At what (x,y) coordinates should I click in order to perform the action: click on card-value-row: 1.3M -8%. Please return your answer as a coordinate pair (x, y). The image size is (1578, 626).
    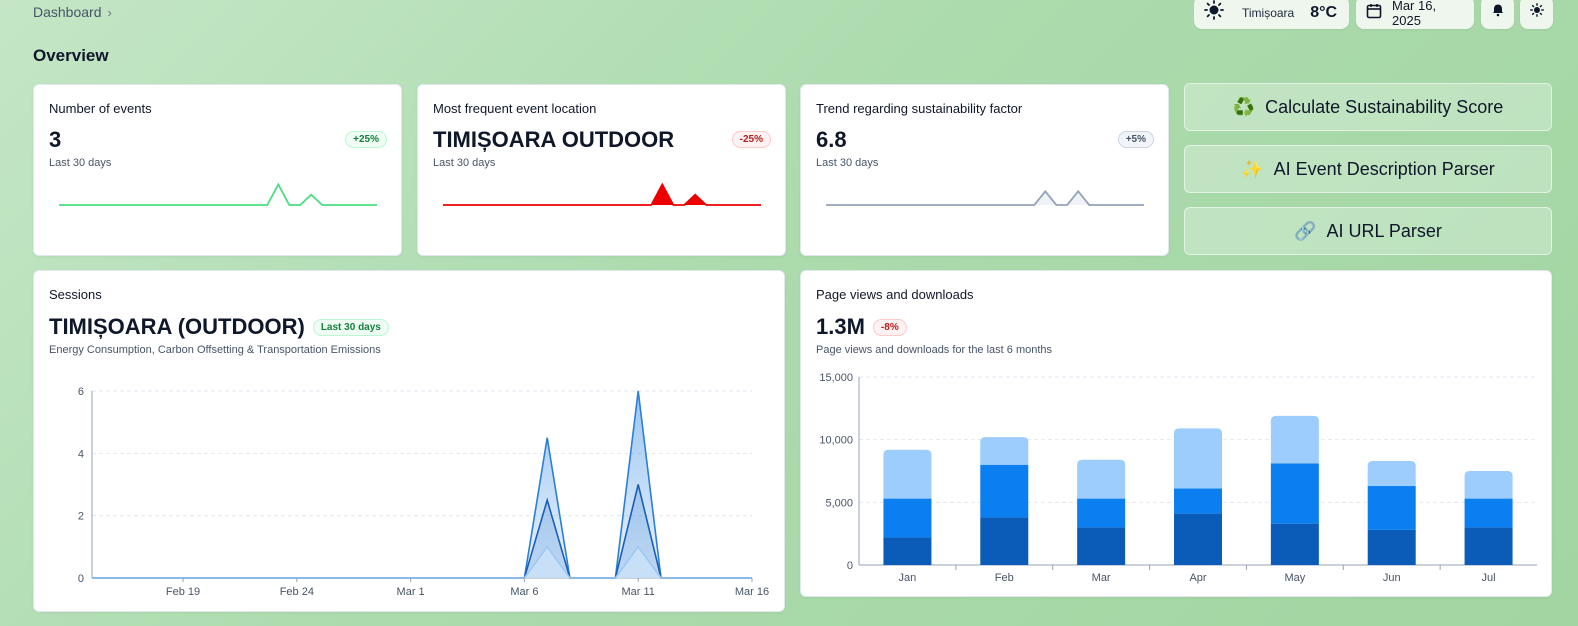
    Looking at the image, I should click on (861, 327).